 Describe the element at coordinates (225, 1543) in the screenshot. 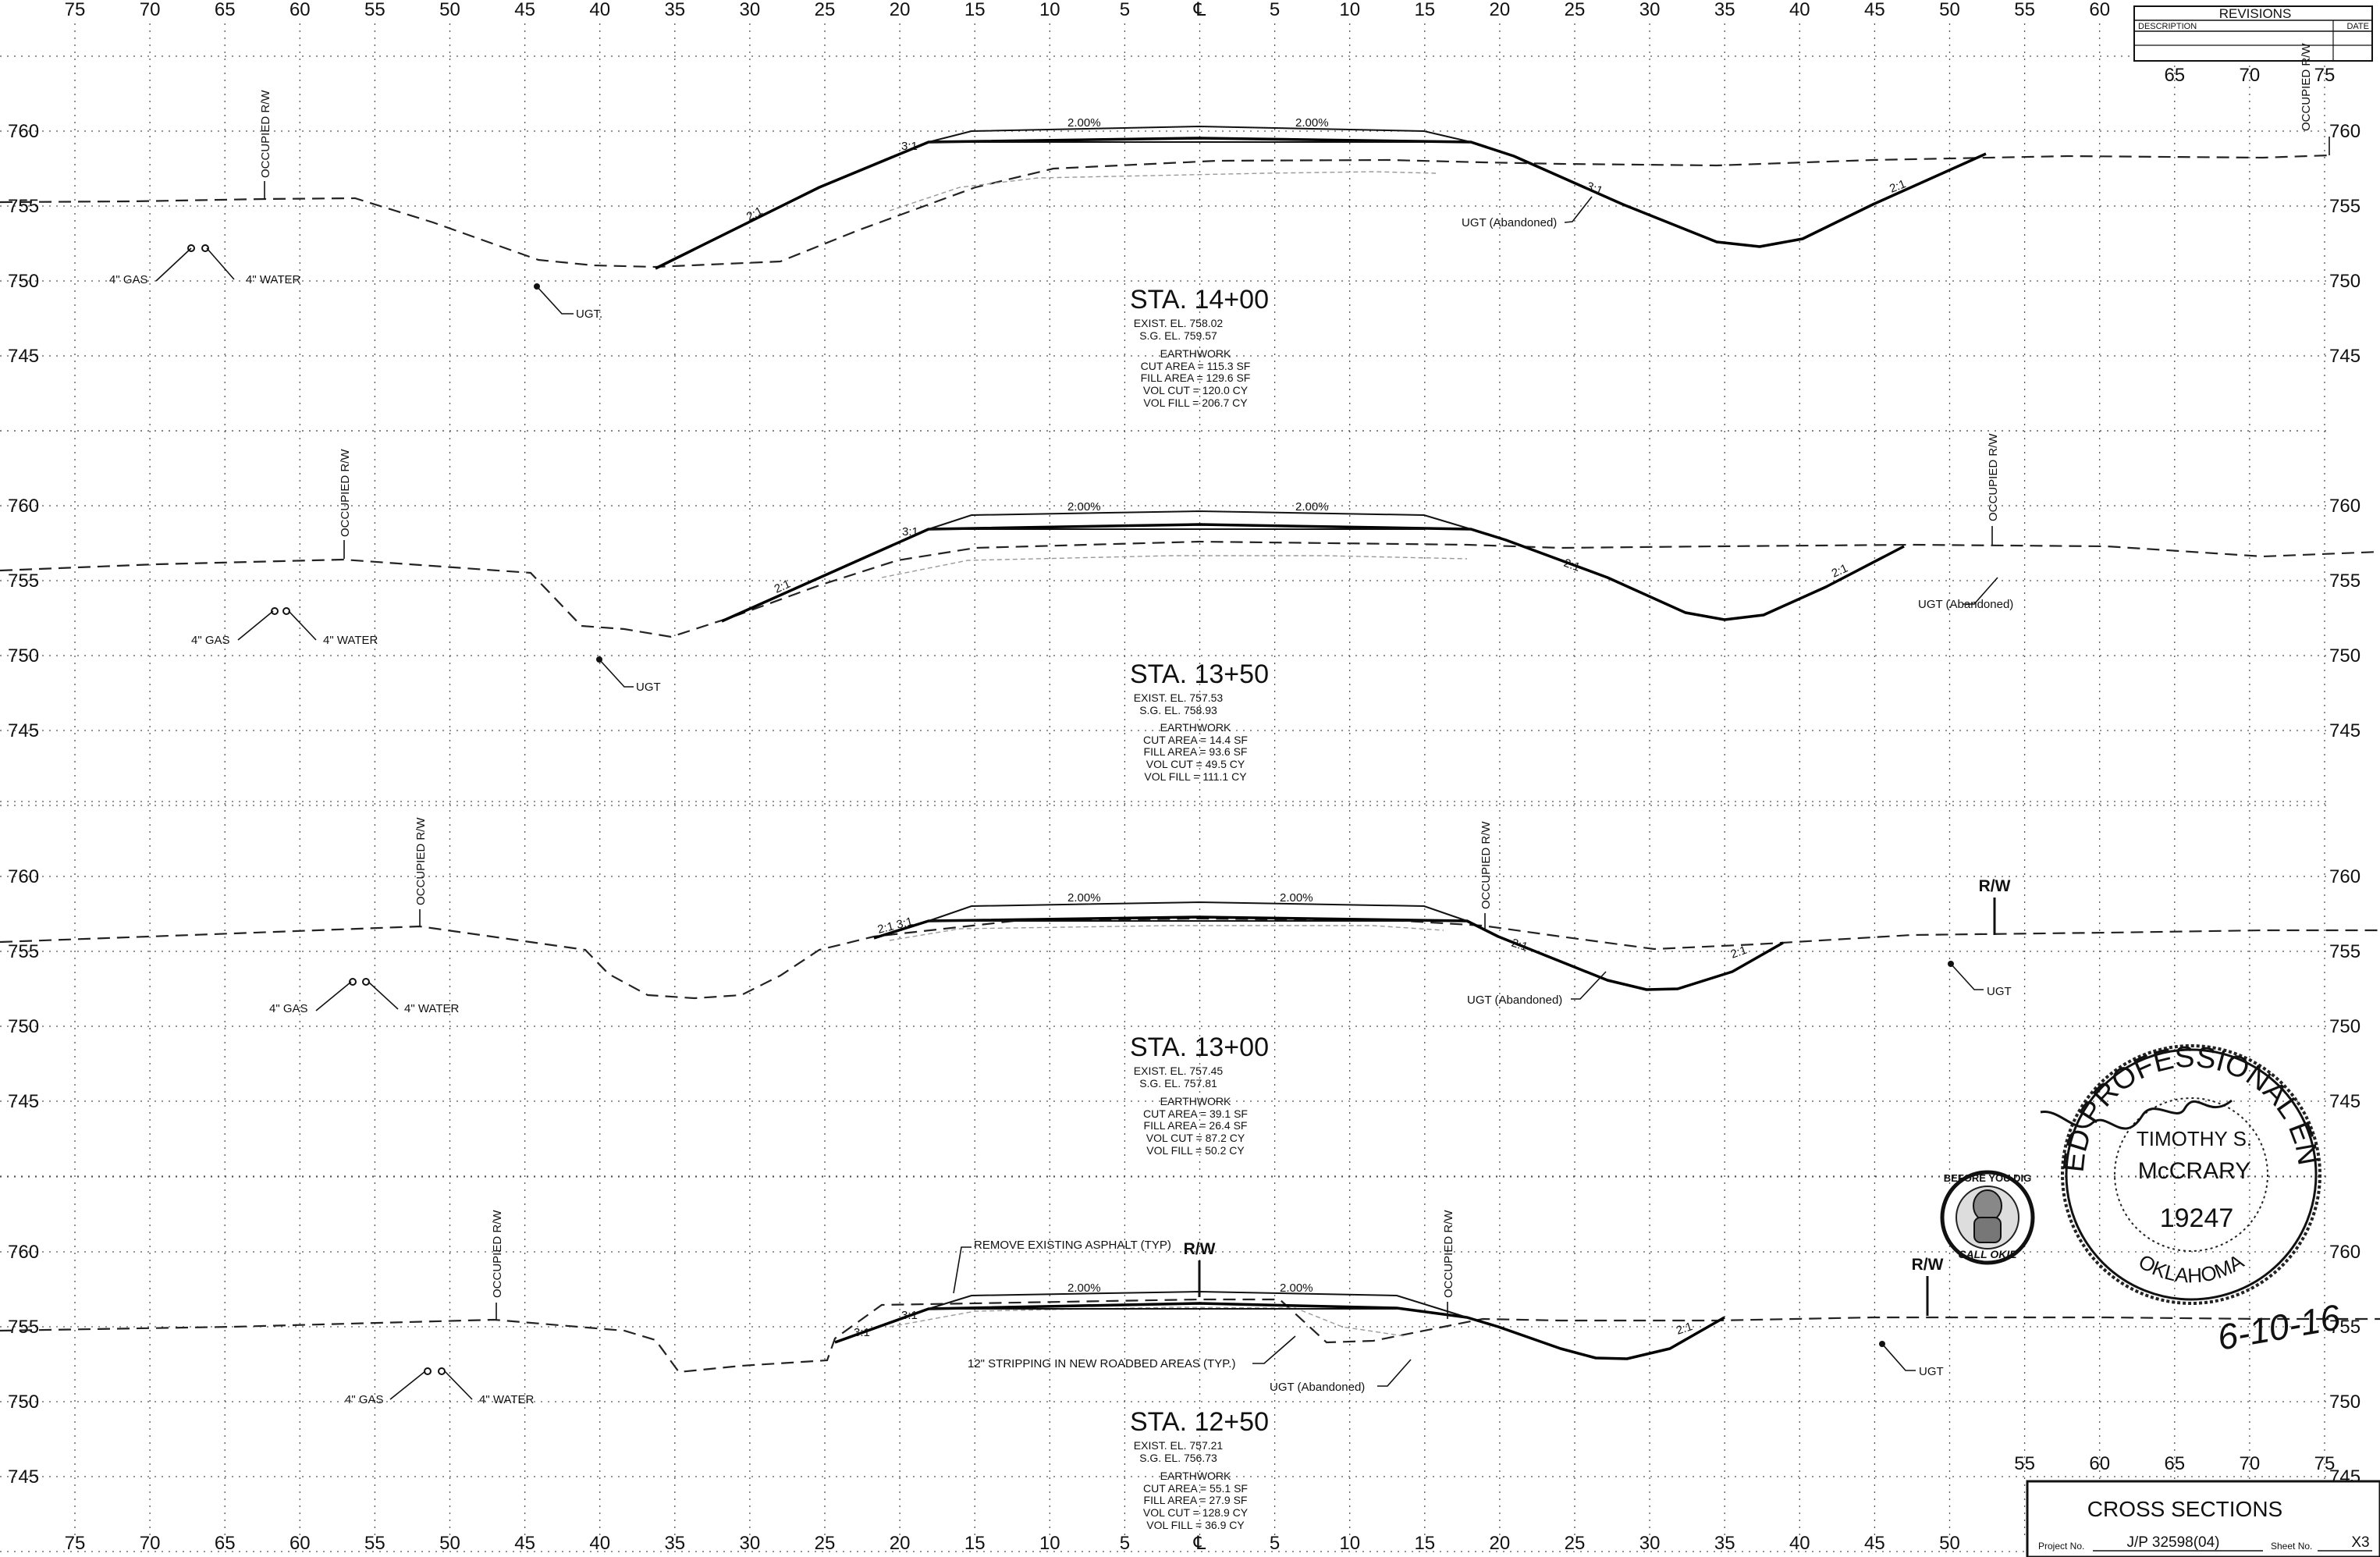

I see `offset-tick-label-bottom: 65` at that location.